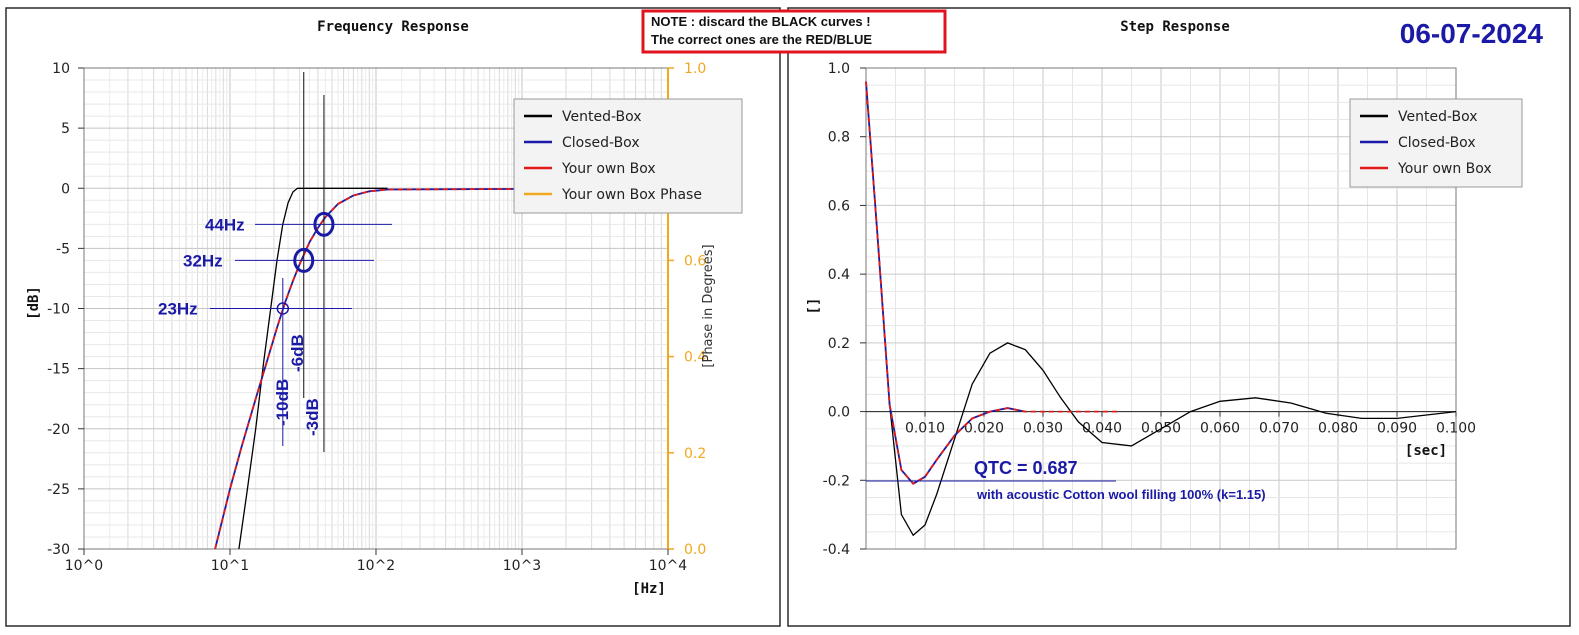 The width and height of the screenshot is (1579, 635). I want to click on phase-tick-label: 0.0, so click(695, 550).